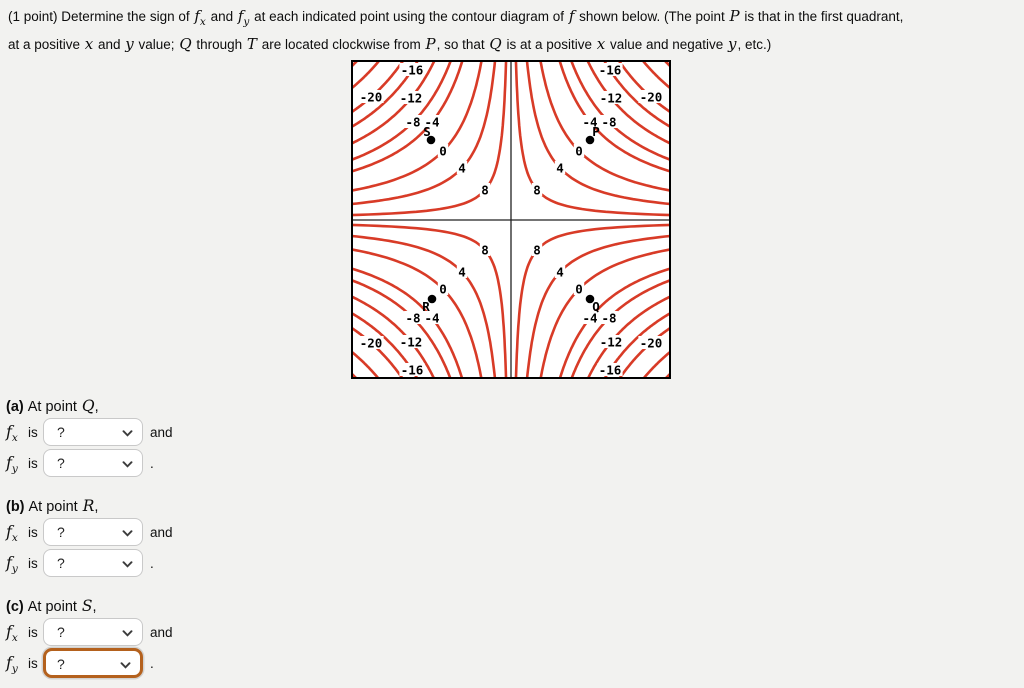  I want to click on question-c: (c) At point S, fx is ? and fy is ? ., so click(166, 638).